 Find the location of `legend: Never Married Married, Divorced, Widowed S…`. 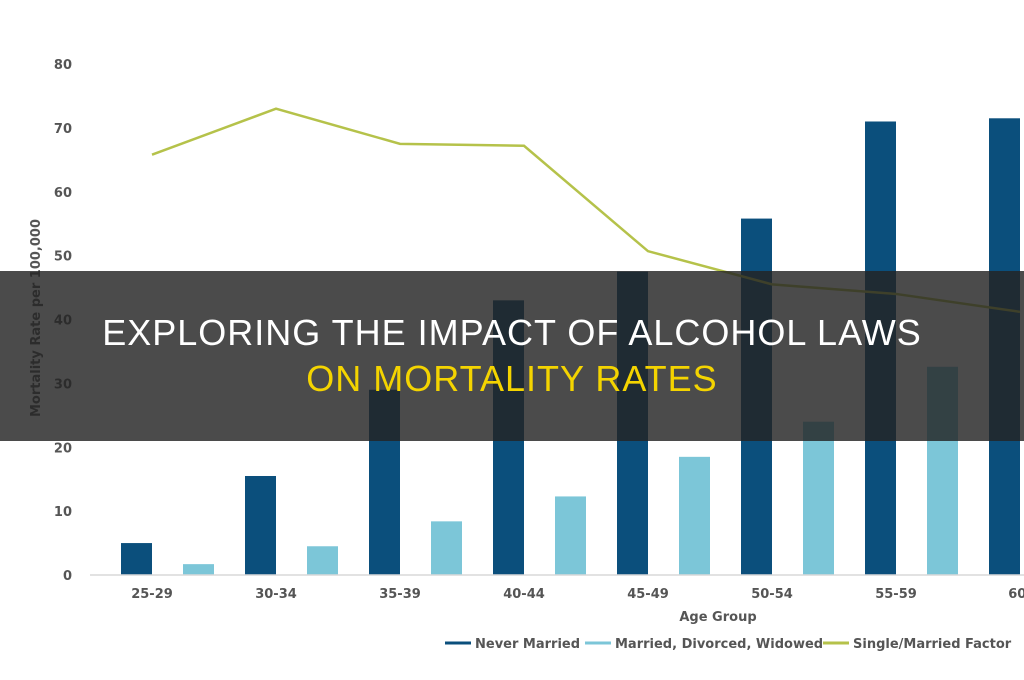

legend: Never Married Married, Divorced, Widowed S… is located at coordinates (728, 644).